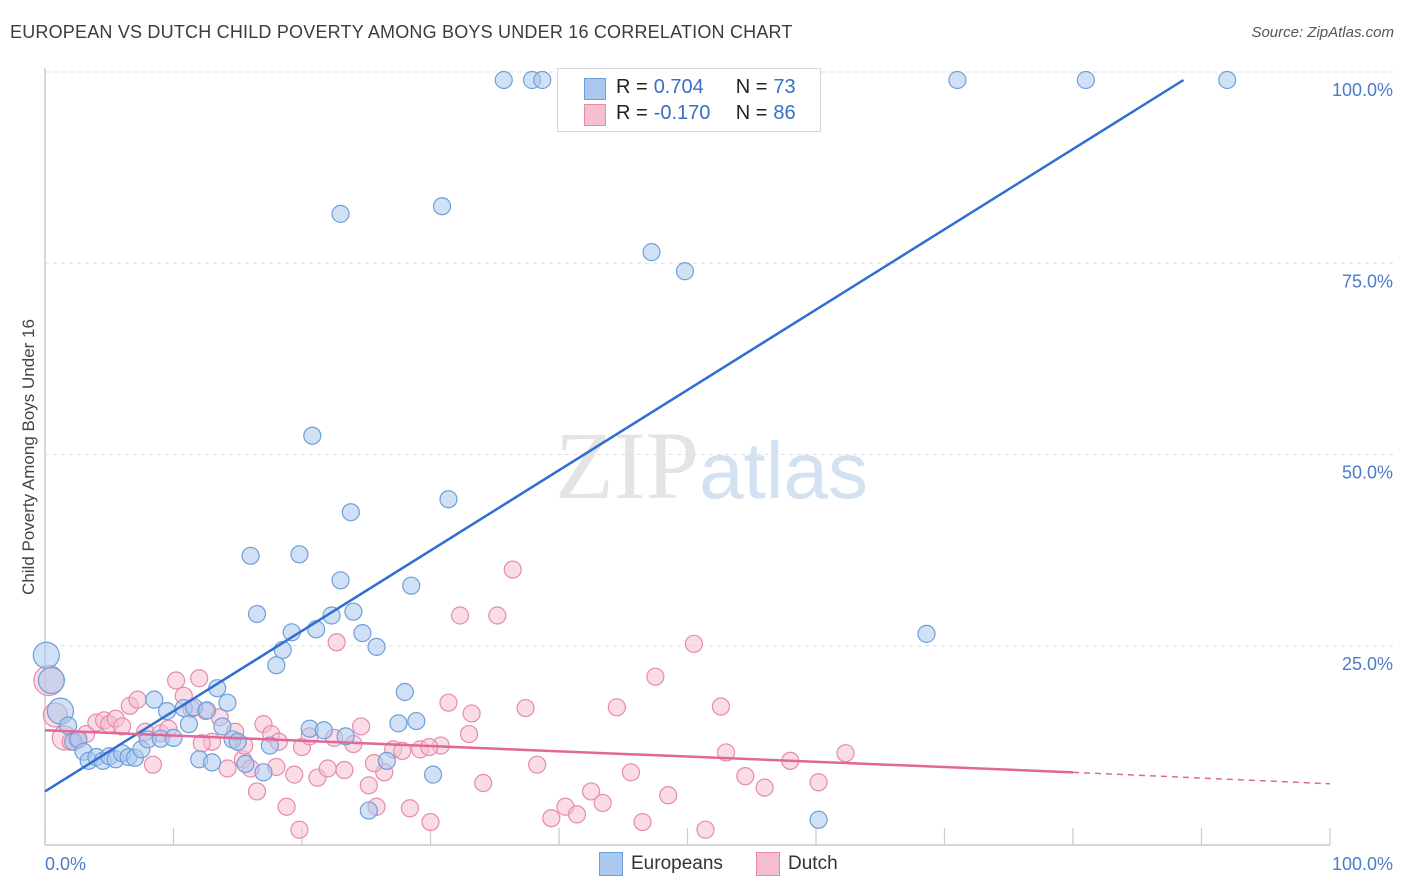 The height and width of the screenshot is (892, 1406). What do you see at coordinates (632, 86) in the screenshot?
I see `europeans-r-label: R =` at bounding box center [632, 86].